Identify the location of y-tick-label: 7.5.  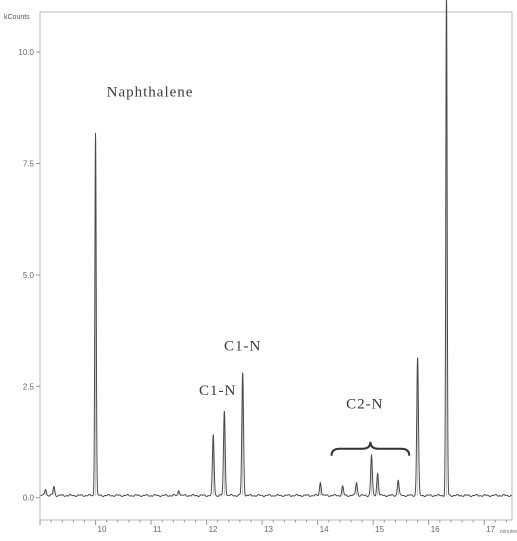
(29, 164).